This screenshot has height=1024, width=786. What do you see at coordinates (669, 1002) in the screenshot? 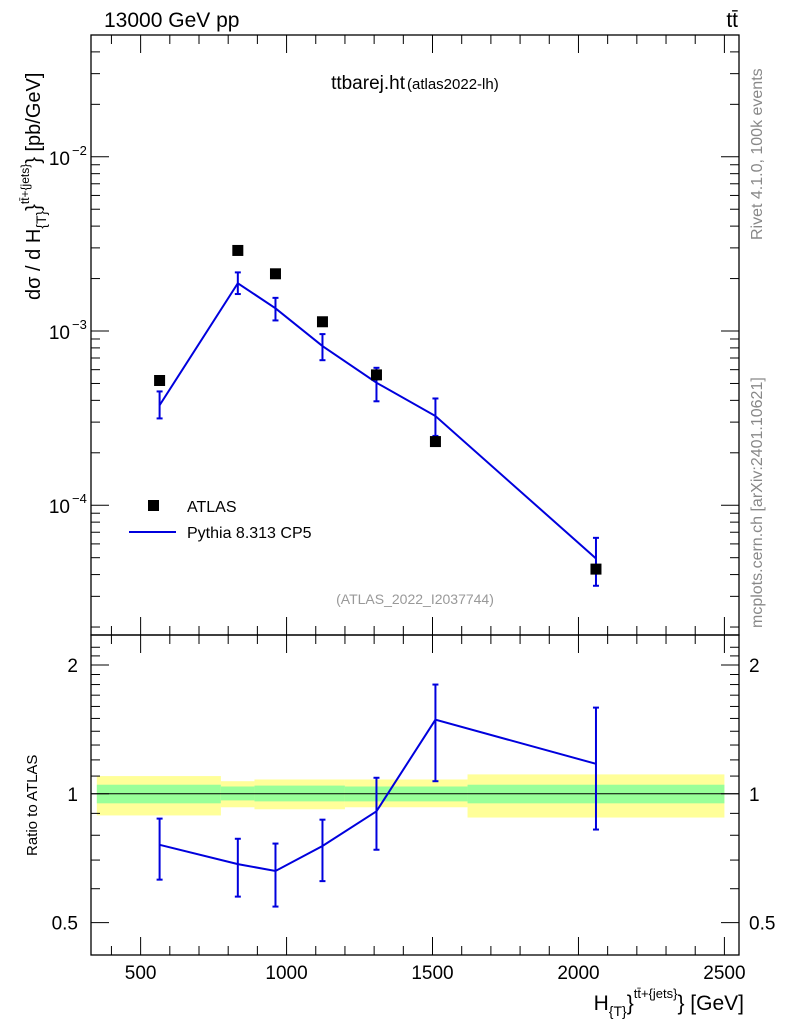
I see `xlabel: H{T}}tt̄+{jets}} [GeV]` at bounding box center [669, 1002].